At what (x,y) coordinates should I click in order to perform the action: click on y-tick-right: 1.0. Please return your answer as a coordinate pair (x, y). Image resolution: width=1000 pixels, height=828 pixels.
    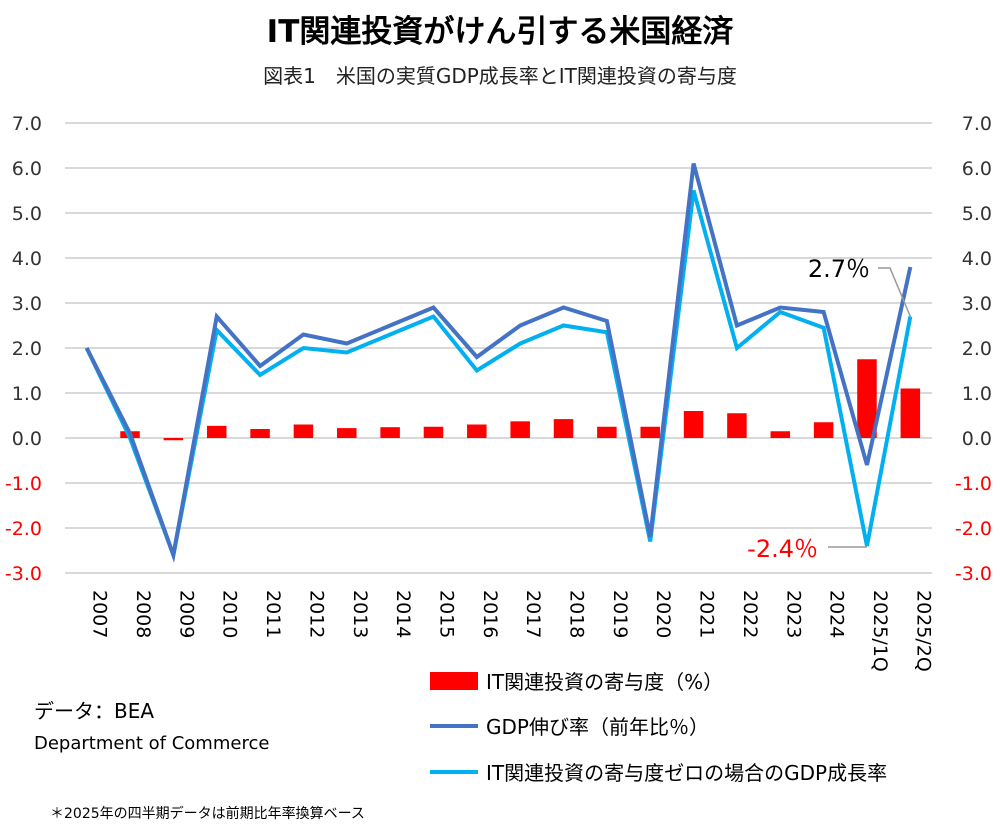
    Looking at the image, I should click on (977, 394).